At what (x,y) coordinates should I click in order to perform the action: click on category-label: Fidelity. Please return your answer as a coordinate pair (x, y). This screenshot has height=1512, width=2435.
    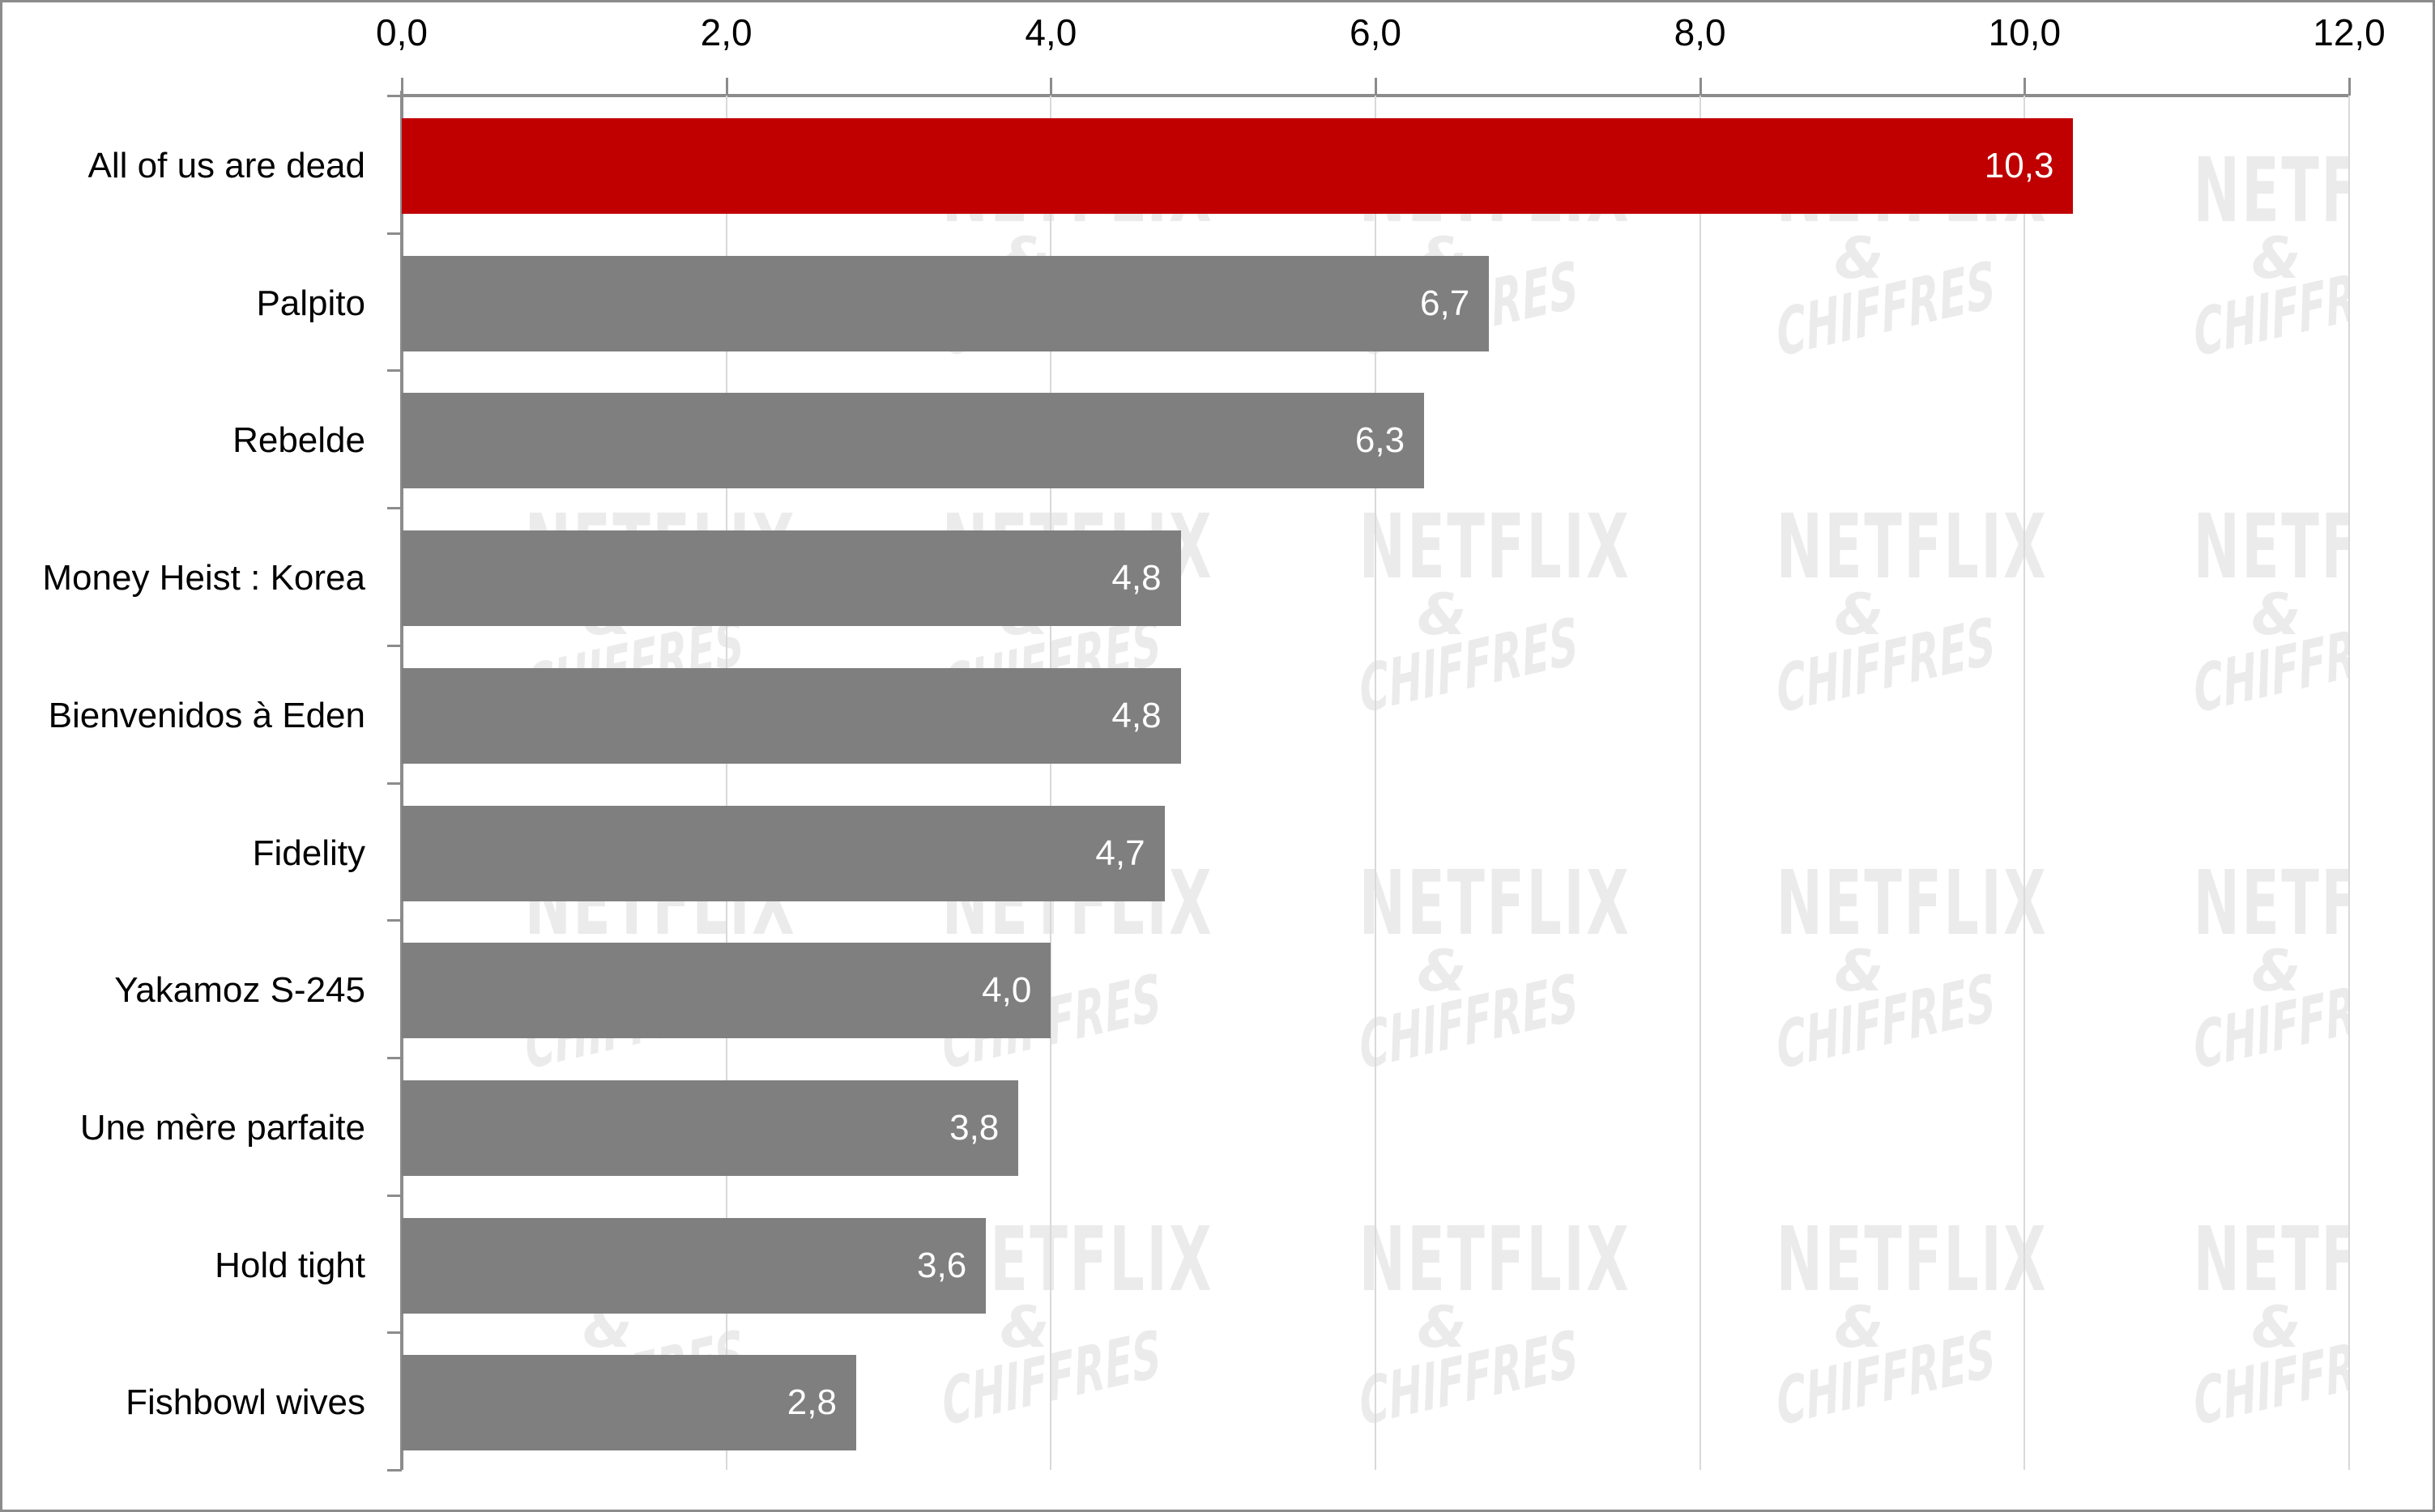
    Looking at the image, I should click on (308, 853).